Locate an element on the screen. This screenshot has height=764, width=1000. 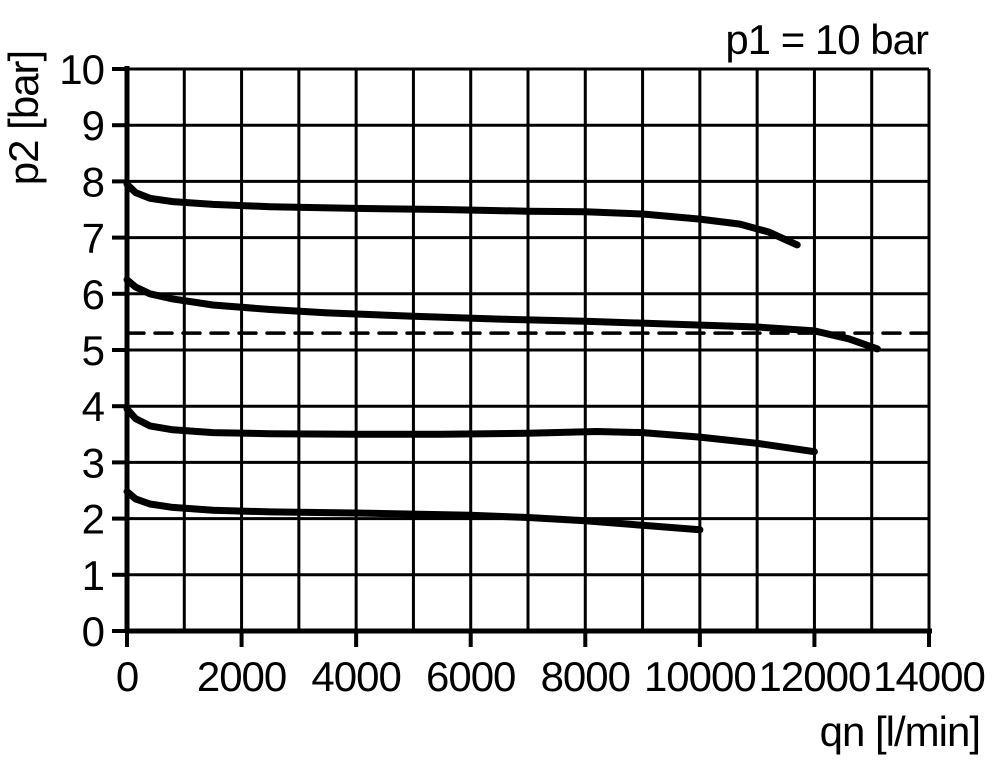
y-tick-label: 10 is located at coordinates (81, 69).